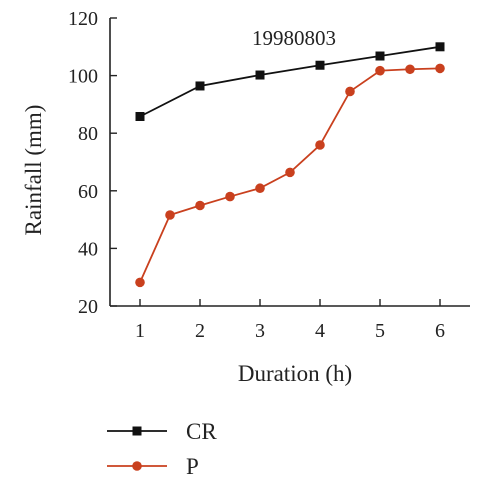 Image resolution: width=500 pixels, height=493 pixels. What do you see at coordinates (192, 466) in the screenshot?
I see `legend-label: P` at bounding box center [192, 466].